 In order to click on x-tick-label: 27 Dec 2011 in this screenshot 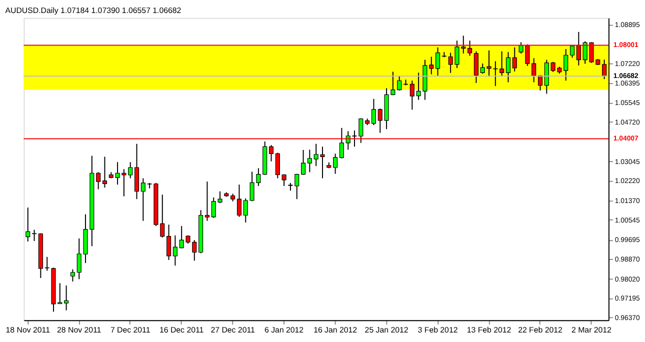, I will do `click(232, 329)`.